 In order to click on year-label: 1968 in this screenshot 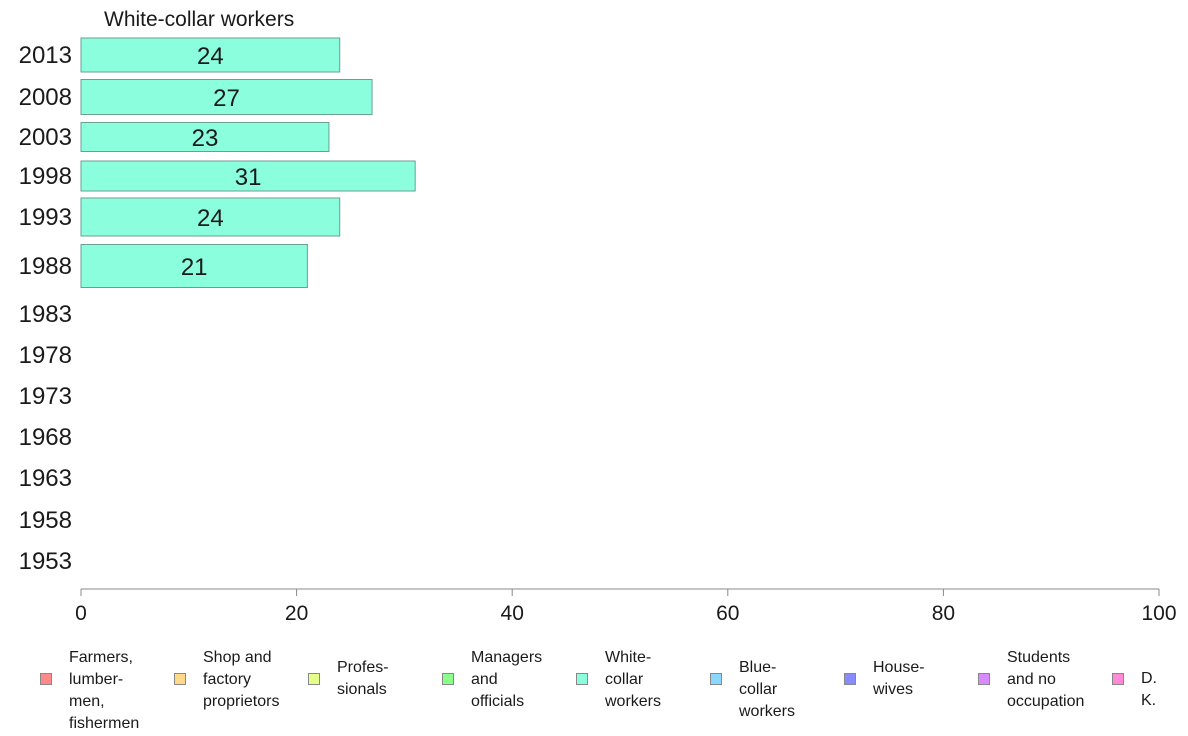, I will do `click(45, 437)`.